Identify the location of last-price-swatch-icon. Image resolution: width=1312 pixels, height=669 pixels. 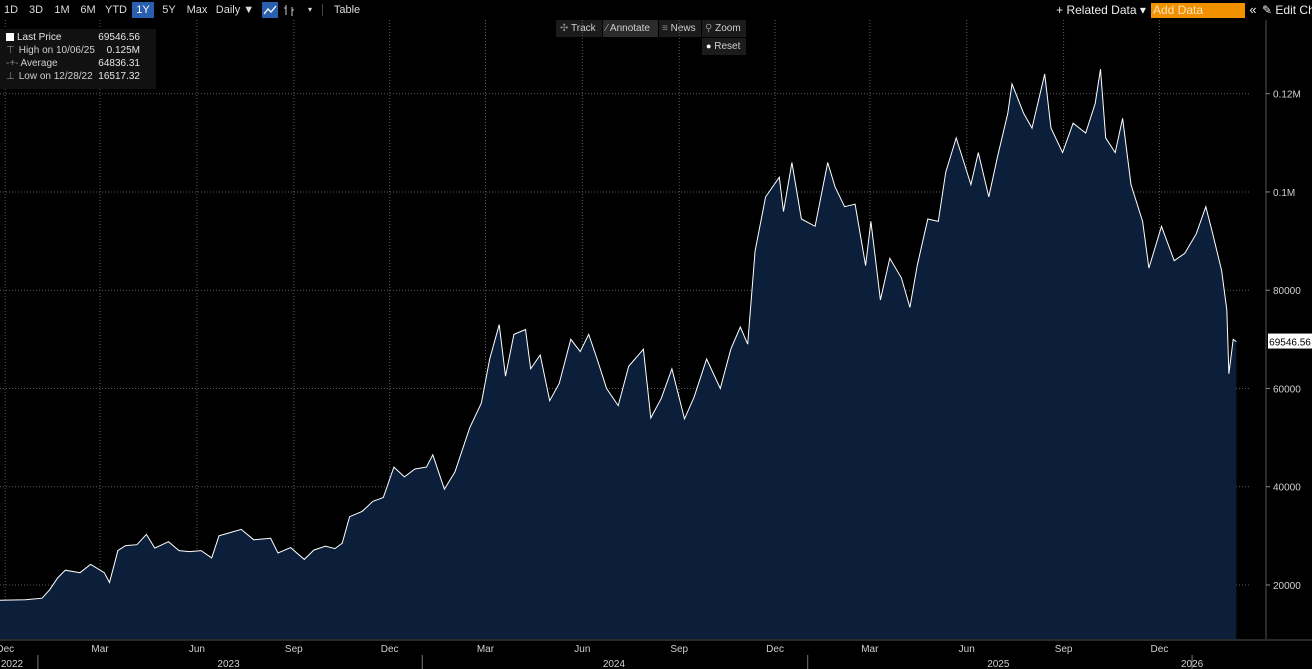
(10, 37).